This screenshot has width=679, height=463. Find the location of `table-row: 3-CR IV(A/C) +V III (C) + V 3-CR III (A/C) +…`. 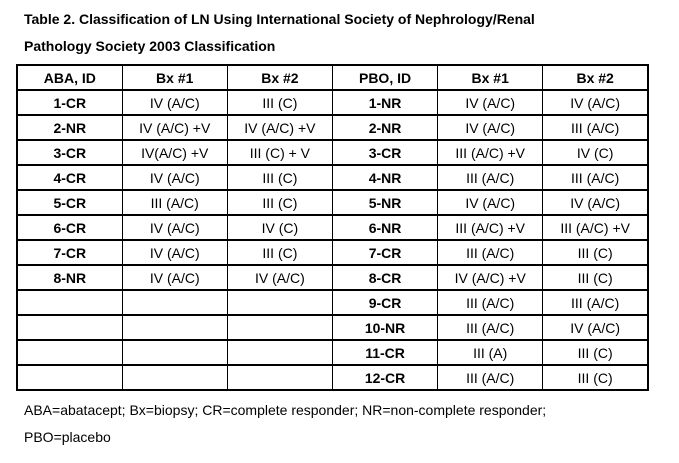

table-row: 3-CR IV(A/C) +V III (C) + V 3-CR III (A/C) +… is located at coordinates (332, 152).